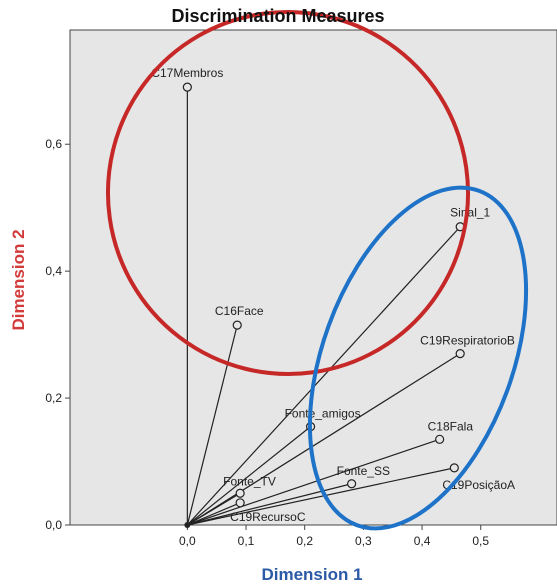 The height and width of the screenshot is (586, 557). I want to click on y-tick-label: 0,6, so click(53, 144).